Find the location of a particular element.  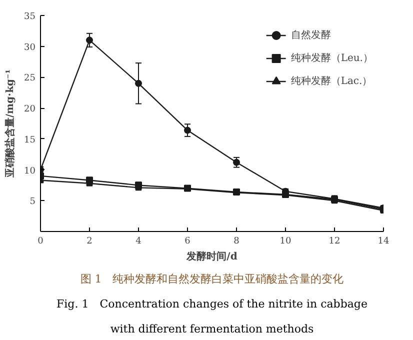

x-tick-label: 12 is located at coordinates (334, 241).